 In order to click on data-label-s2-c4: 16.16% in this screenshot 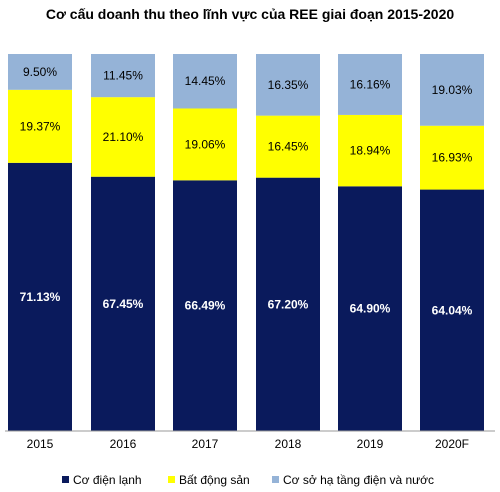, I will do `click(370, 84)`.